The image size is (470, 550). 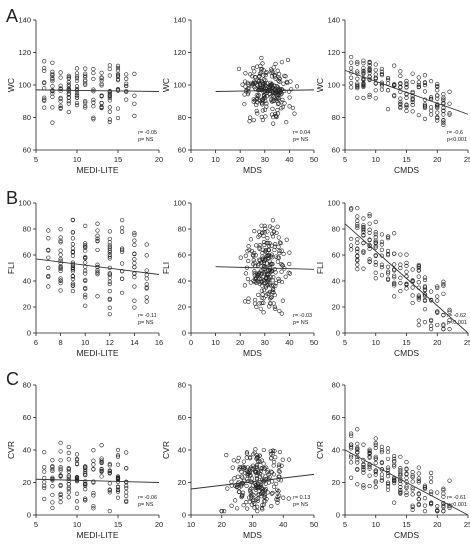 I want to click on regression-line, so click(x=406, y=482).